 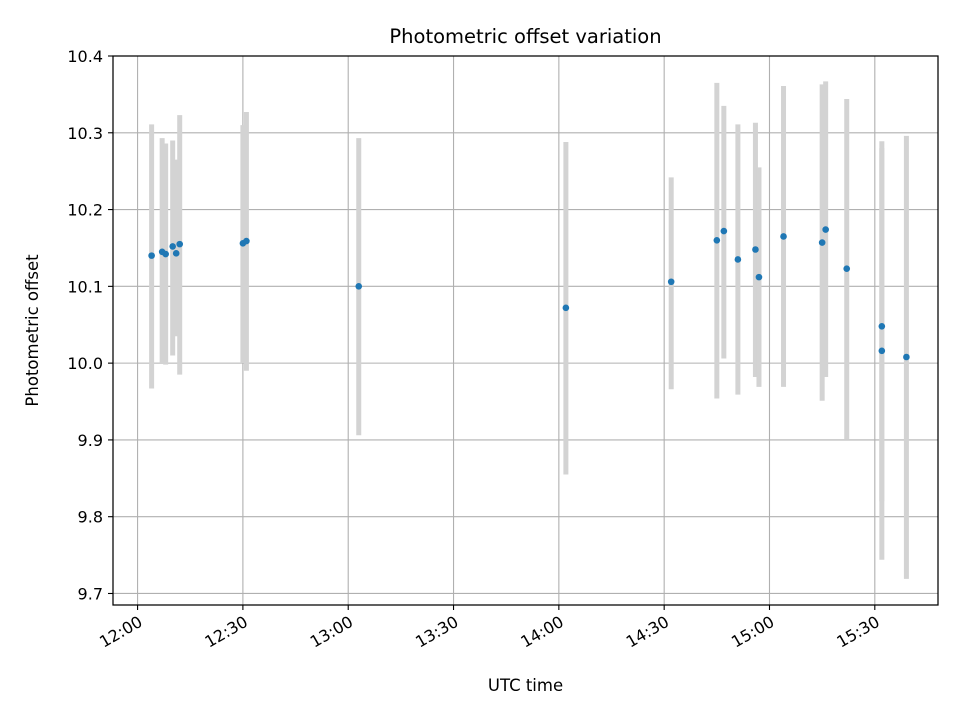 What do you see at coordinates (85, 286) in the screenshot?
I see `y-tick-label: 10.1` at bounding box center [85, 286].